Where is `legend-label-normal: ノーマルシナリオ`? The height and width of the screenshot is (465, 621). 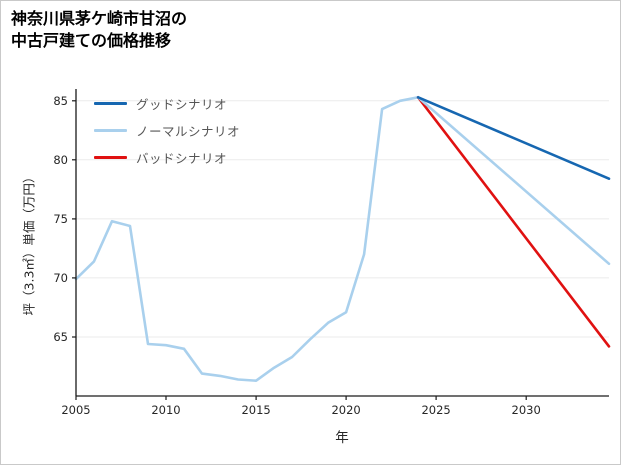
legend-label-normal: ノーマルシナリオ is located at coordinates (188, 131).